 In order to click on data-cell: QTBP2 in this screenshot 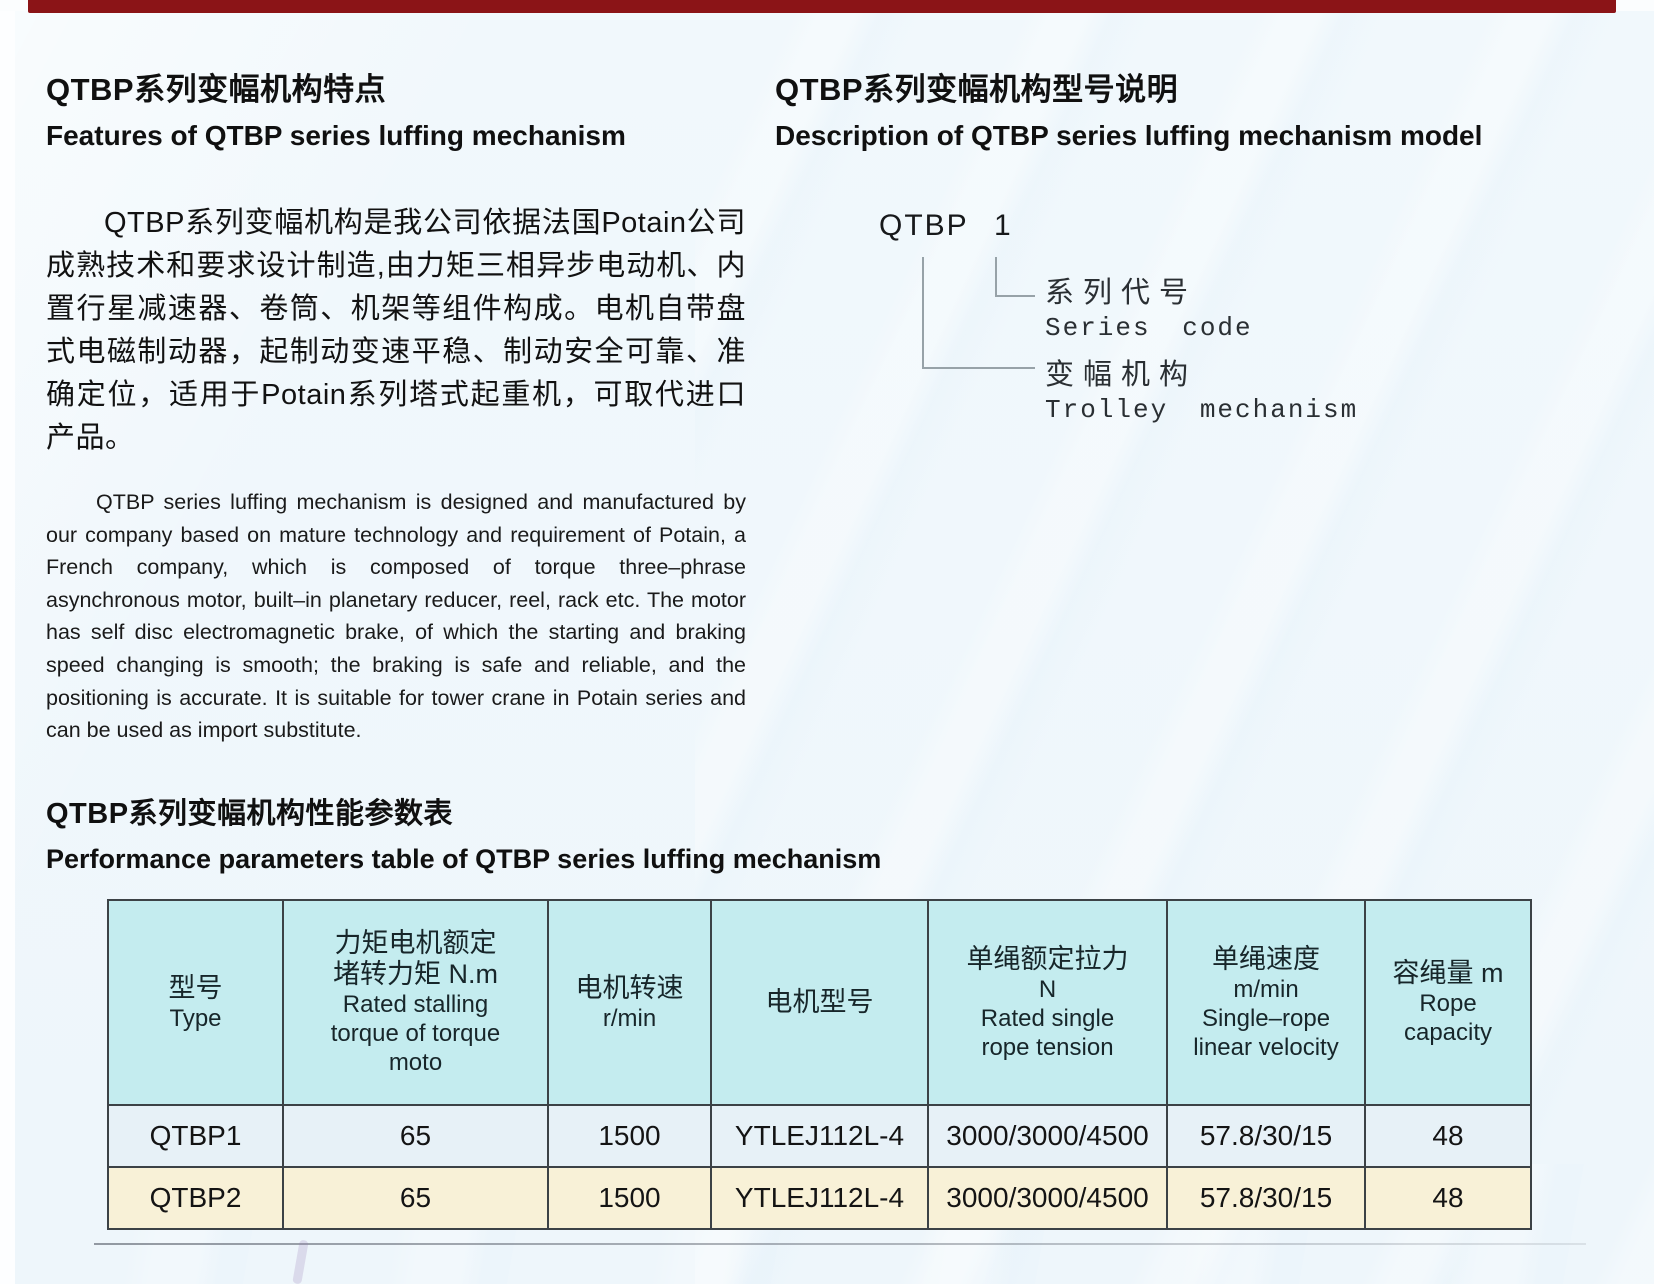, I will do `click(195, 1198)`.